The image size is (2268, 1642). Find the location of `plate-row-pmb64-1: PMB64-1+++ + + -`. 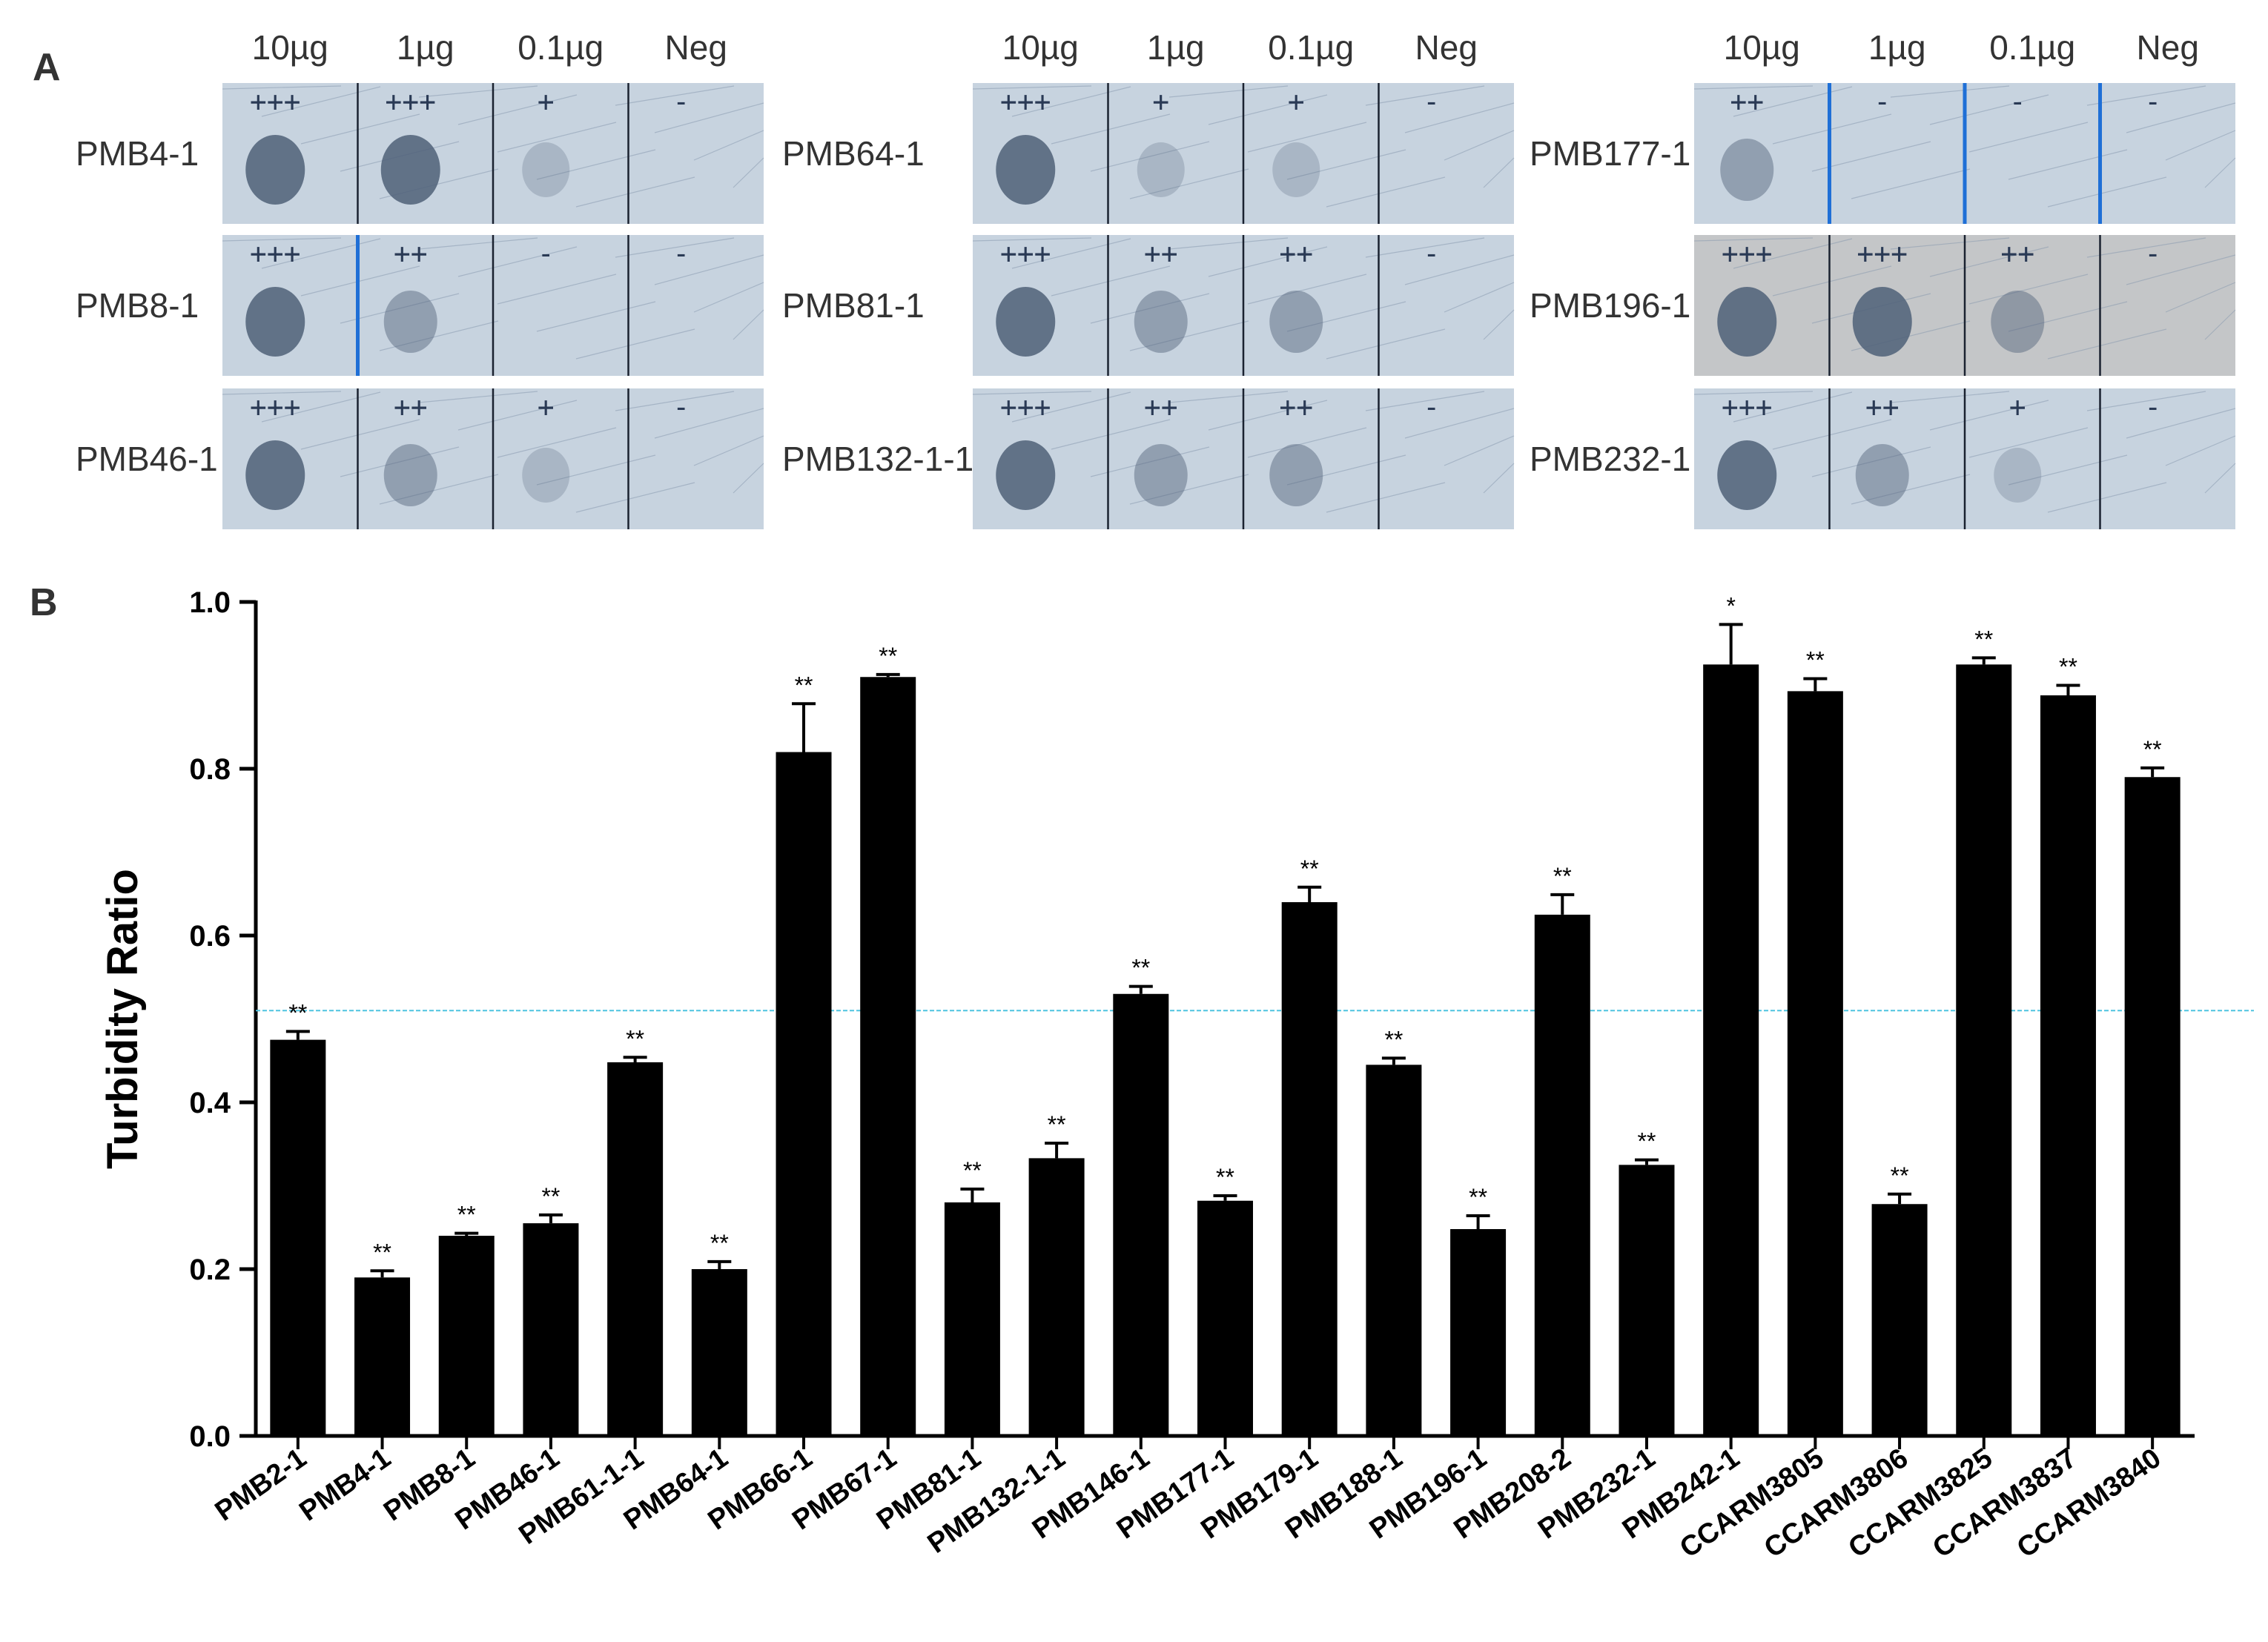

plate-row-pmb64-1: PMB64-1+++ + + - is located at coordinates (1148, 154).